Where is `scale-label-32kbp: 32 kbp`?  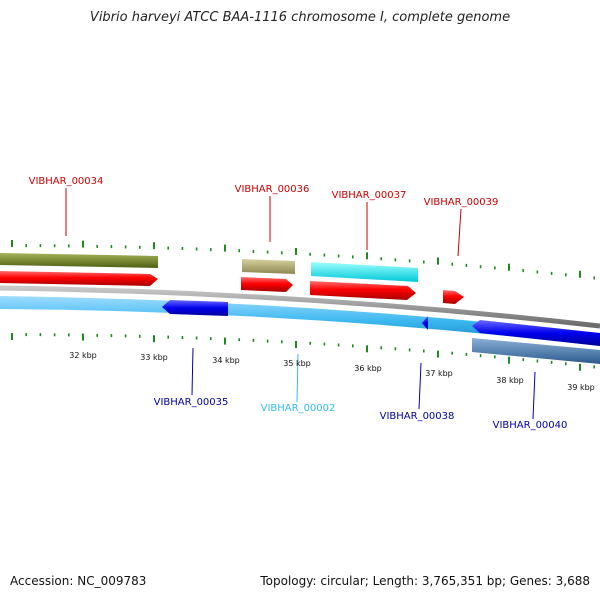 scale-label-32kbp: 32 kbp is located at coordinates (83, 355).